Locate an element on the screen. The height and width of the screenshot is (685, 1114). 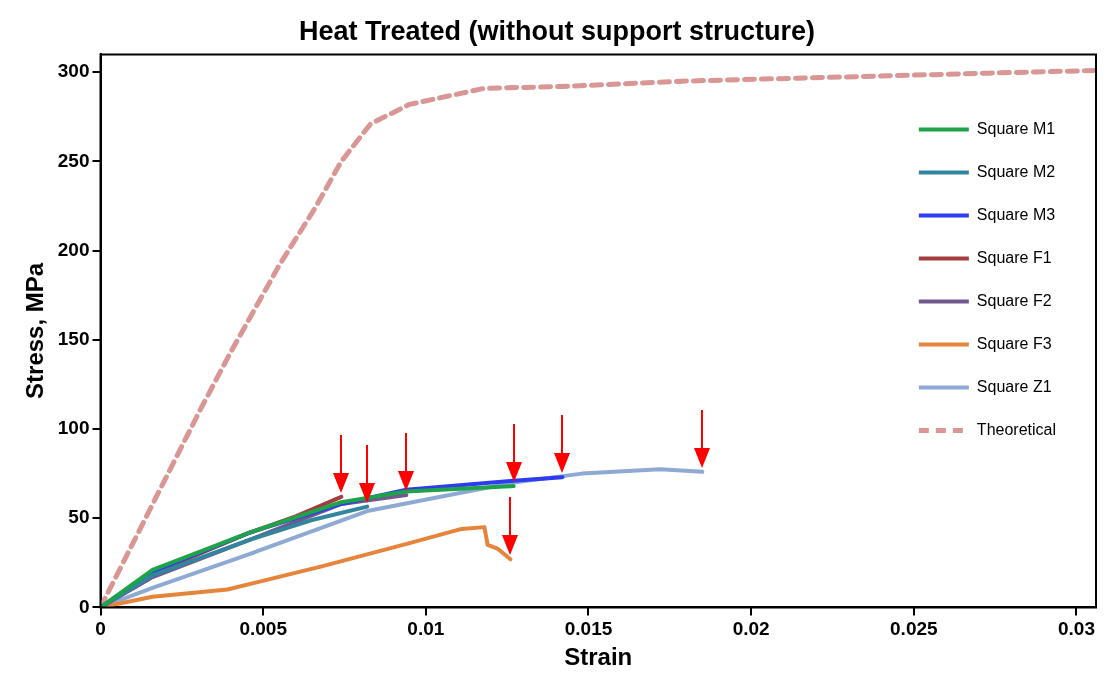
x-tick-label: 0.02 is located at coordinates (751, 629).